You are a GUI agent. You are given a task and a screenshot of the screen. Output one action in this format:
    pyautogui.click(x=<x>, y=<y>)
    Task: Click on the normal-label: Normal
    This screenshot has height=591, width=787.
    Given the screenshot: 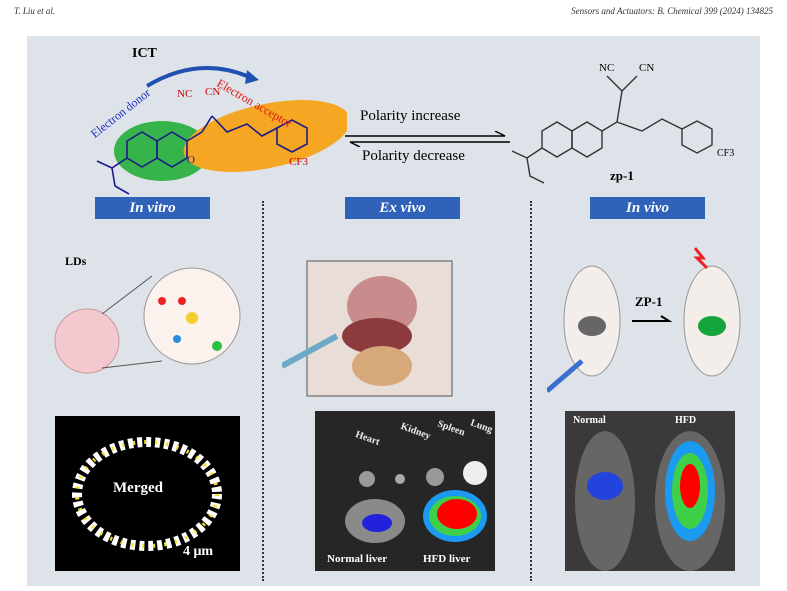 What is the action you would take?
    pyautogui.click(x=589, y=420)
    